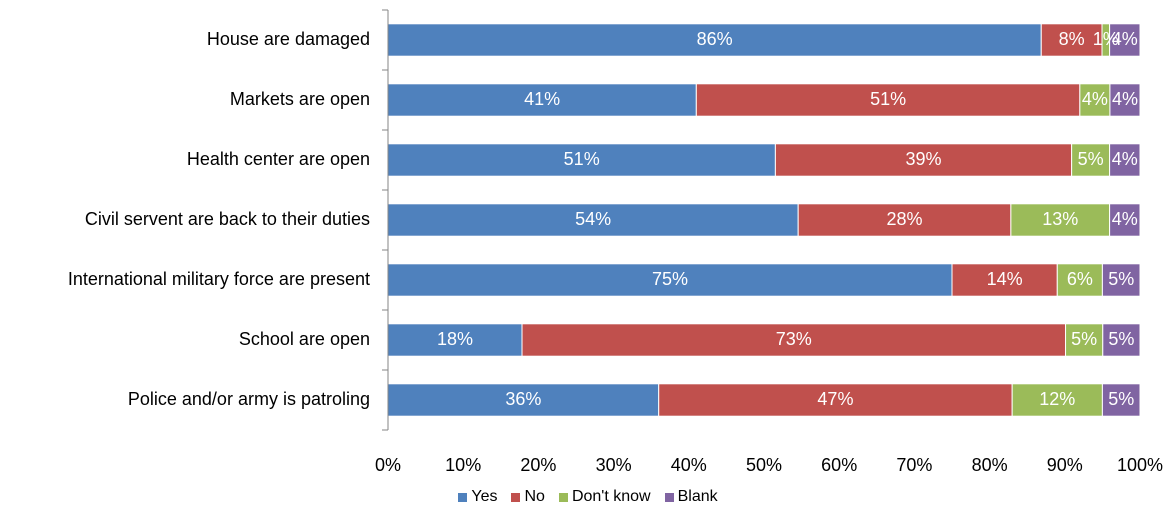 This screenshot has width=1176, height=519. What do you see at coordinates (523, 399) in the screenshot?
I see `data-label: 36%` at bounding box center [523, 399].